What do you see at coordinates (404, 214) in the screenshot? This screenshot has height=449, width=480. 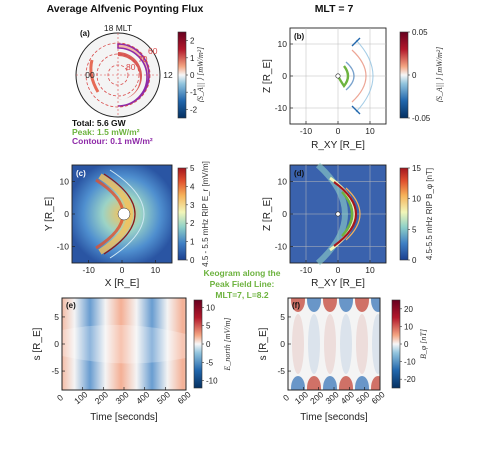 I see `colorbar-d` at bounding box center [404, 214].